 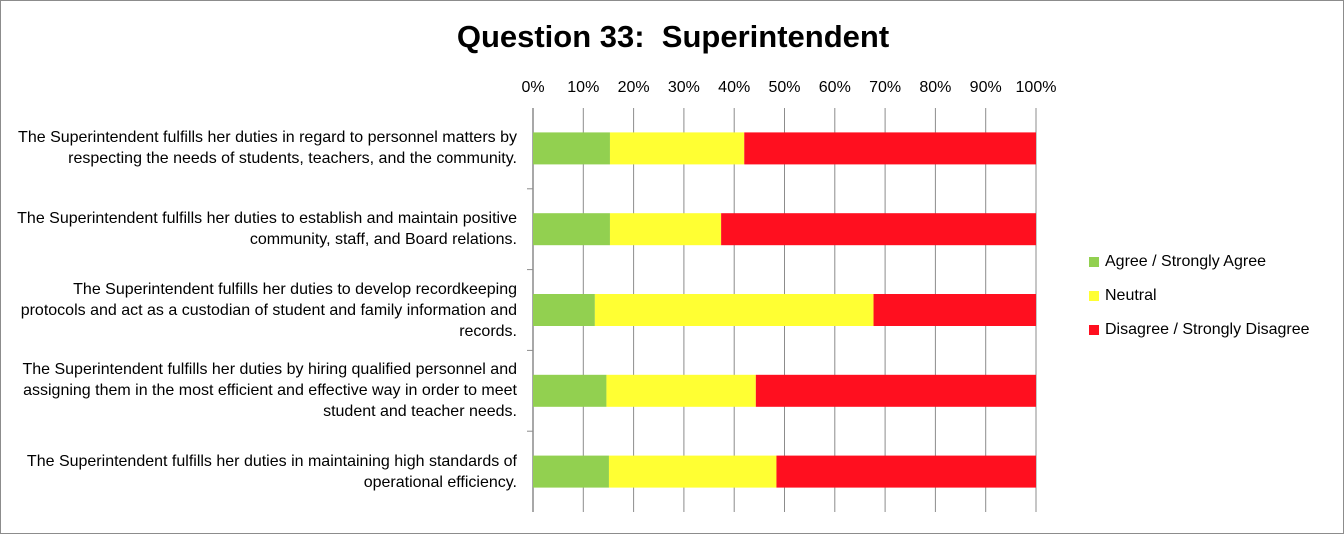 What do you see at coordinates (1131, 295) in the screenshot?
I see `legend-label: Neutral` at bounding box center [1131, 295].